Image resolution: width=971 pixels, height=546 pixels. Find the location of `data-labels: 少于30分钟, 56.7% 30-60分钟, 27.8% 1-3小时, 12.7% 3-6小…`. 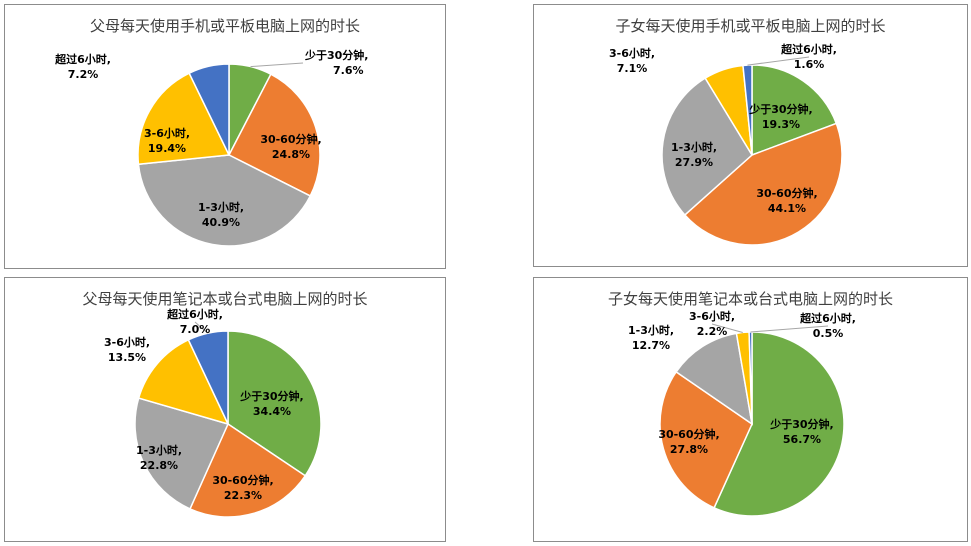

data-labels: 少于30分钟, 56.7% 30-60分钟, 27.8% 1-3小时, 12.7% 3-6小… is located at coordinates (742, 382).